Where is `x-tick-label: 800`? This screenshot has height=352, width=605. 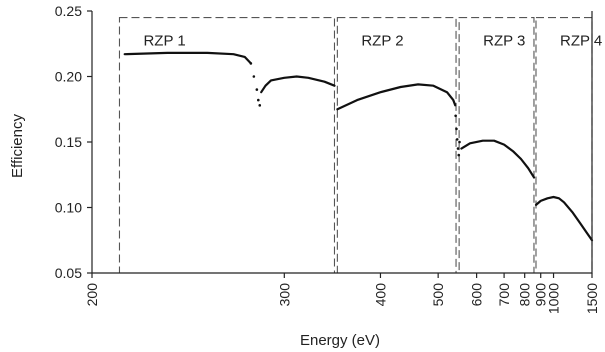
x-tick-label: 800 is located at coordinates (525, 295).